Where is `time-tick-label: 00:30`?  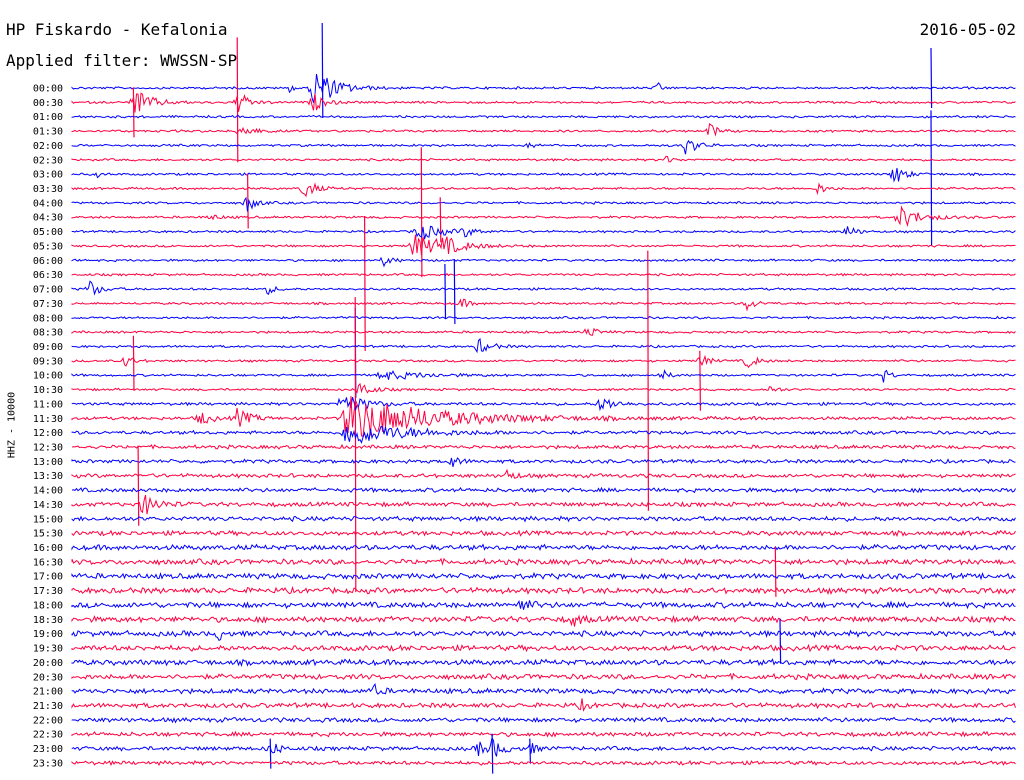 time-tick-label: 00:30 is located at coordinates (48, 103).